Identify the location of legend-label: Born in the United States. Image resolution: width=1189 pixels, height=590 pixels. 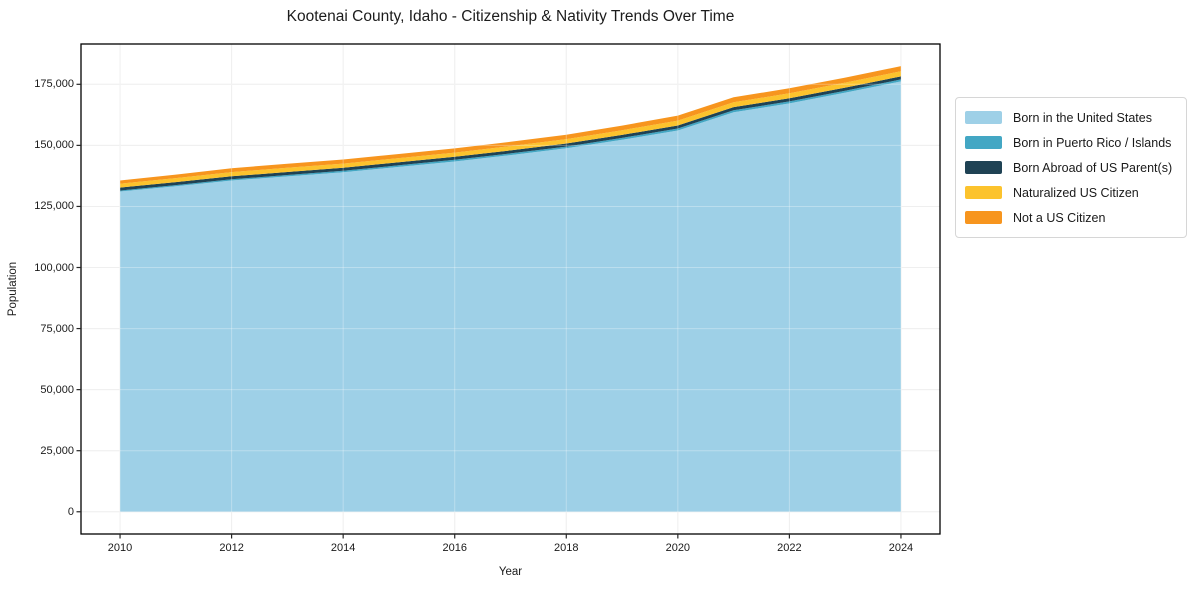
(1082, 117).